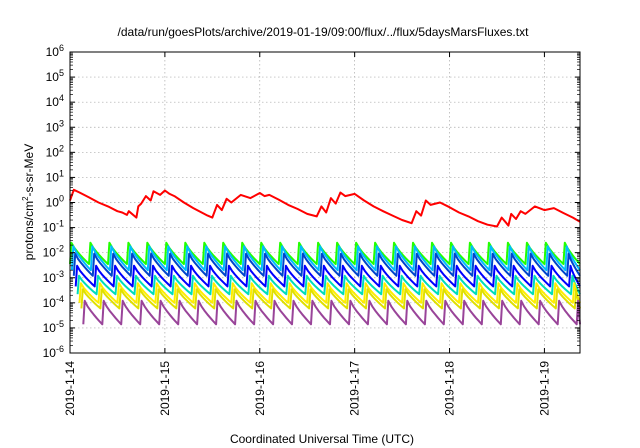 The height and width of the screenshot is (448, 640). I want to click on y-axis-label: protons/cm2-s-sr-MeV, so click(28, 202).